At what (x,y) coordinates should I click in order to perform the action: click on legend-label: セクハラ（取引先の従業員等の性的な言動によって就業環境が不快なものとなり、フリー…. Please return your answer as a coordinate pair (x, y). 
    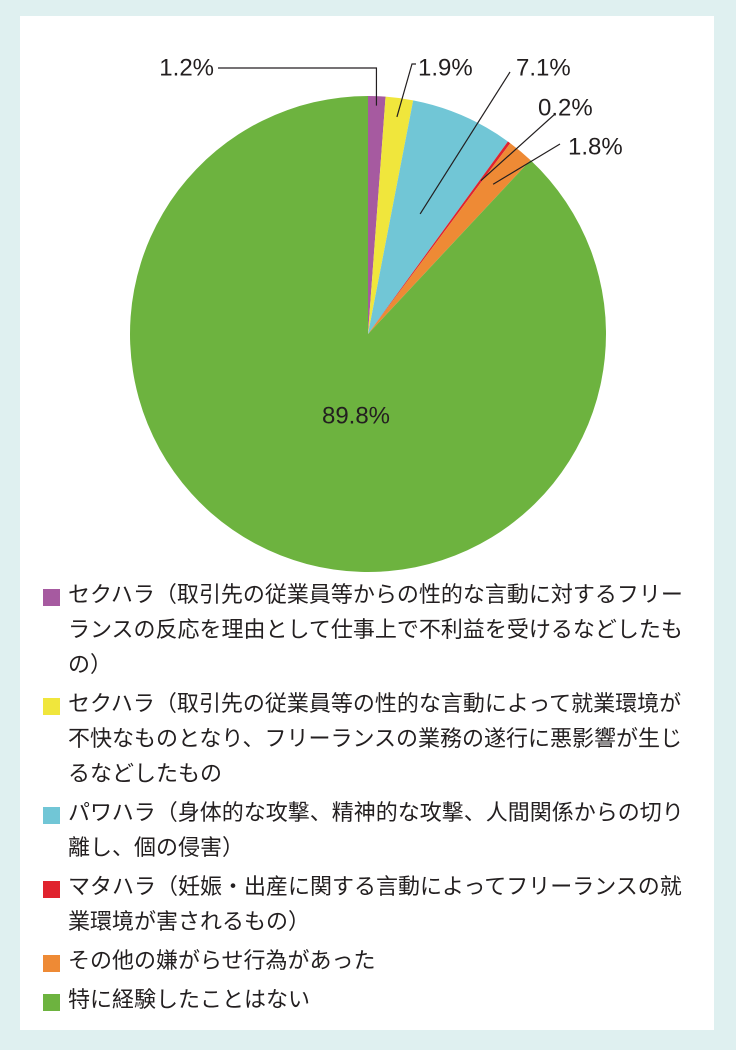
    Looking at the image, I should click on (375, 739).